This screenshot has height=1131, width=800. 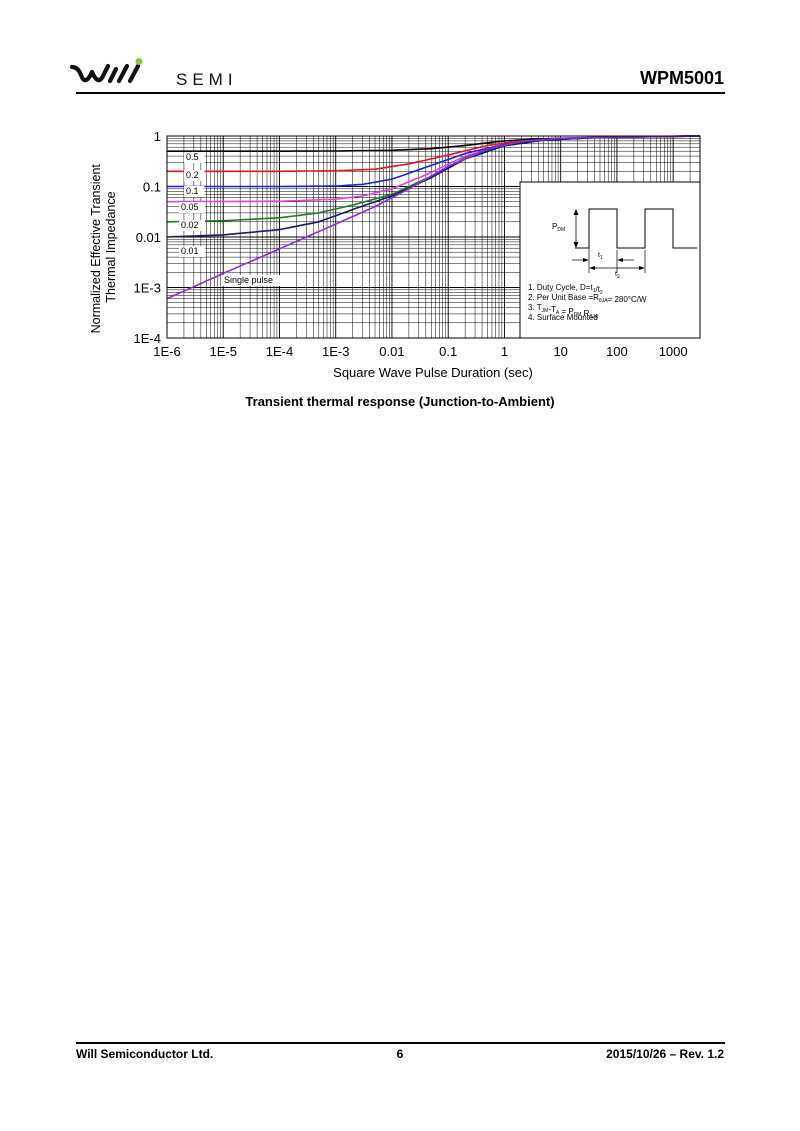 What do you see at coordinates (600, 256) in the screenshot?
I see `t1-label: t1` at bounding box center [600, 256].